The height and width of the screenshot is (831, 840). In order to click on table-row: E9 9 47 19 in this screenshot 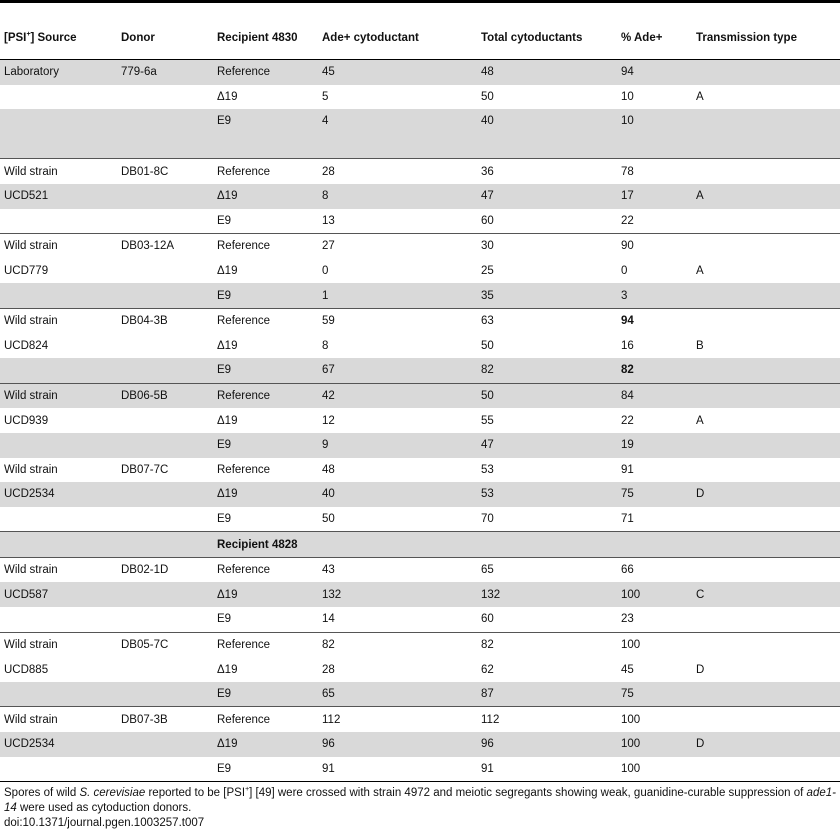, I will do `click(420, 445)`.